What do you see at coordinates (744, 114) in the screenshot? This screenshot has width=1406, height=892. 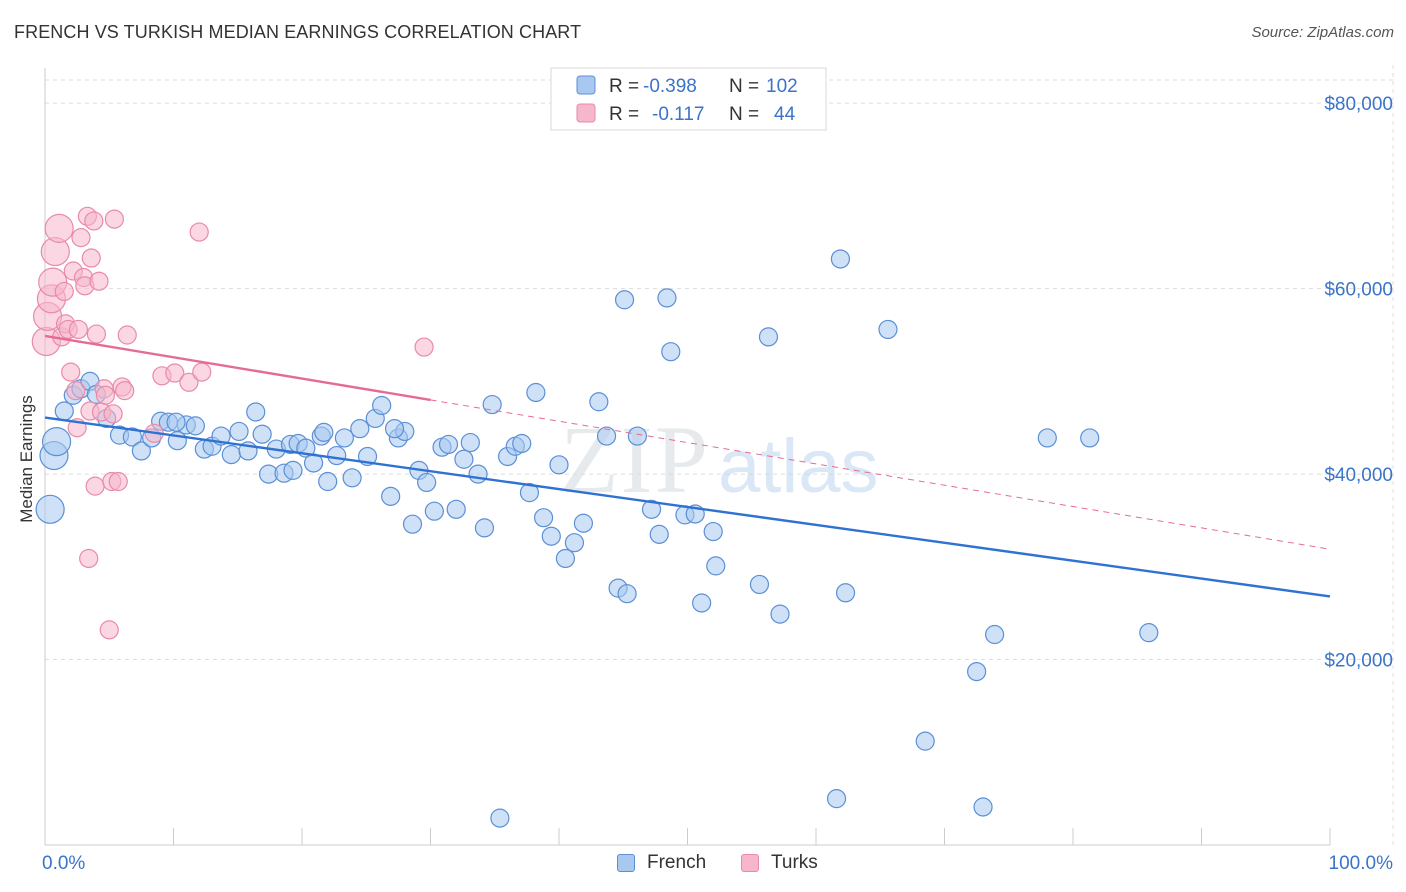 I see `legend-n-label-turks: N =` at bounding box center [744, 114].